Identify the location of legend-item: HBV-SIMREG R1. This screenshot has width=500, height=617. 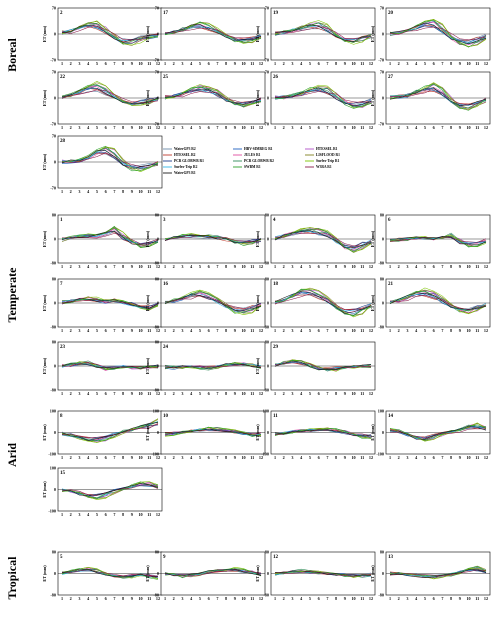
(253, 149).